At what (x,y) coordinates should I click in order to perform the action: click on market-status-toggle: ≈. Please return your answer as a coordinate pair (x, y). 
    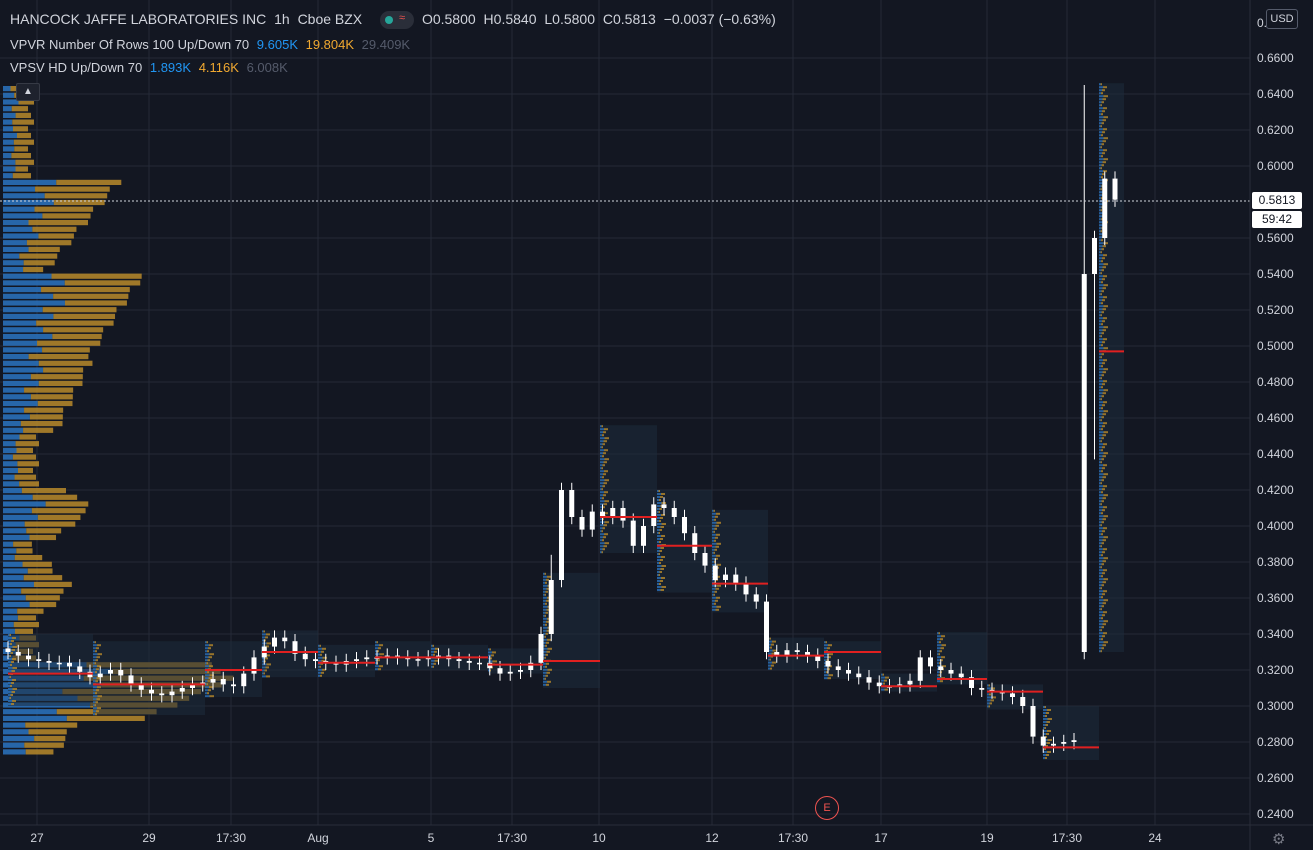
    Looking at the image, I should click on (397, 20).